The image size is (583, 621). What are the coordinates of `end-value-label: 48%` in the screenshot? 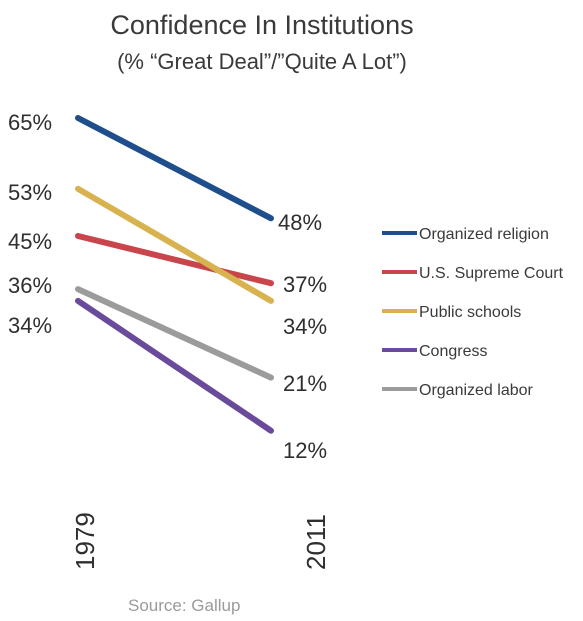 It's located at (300, 222).